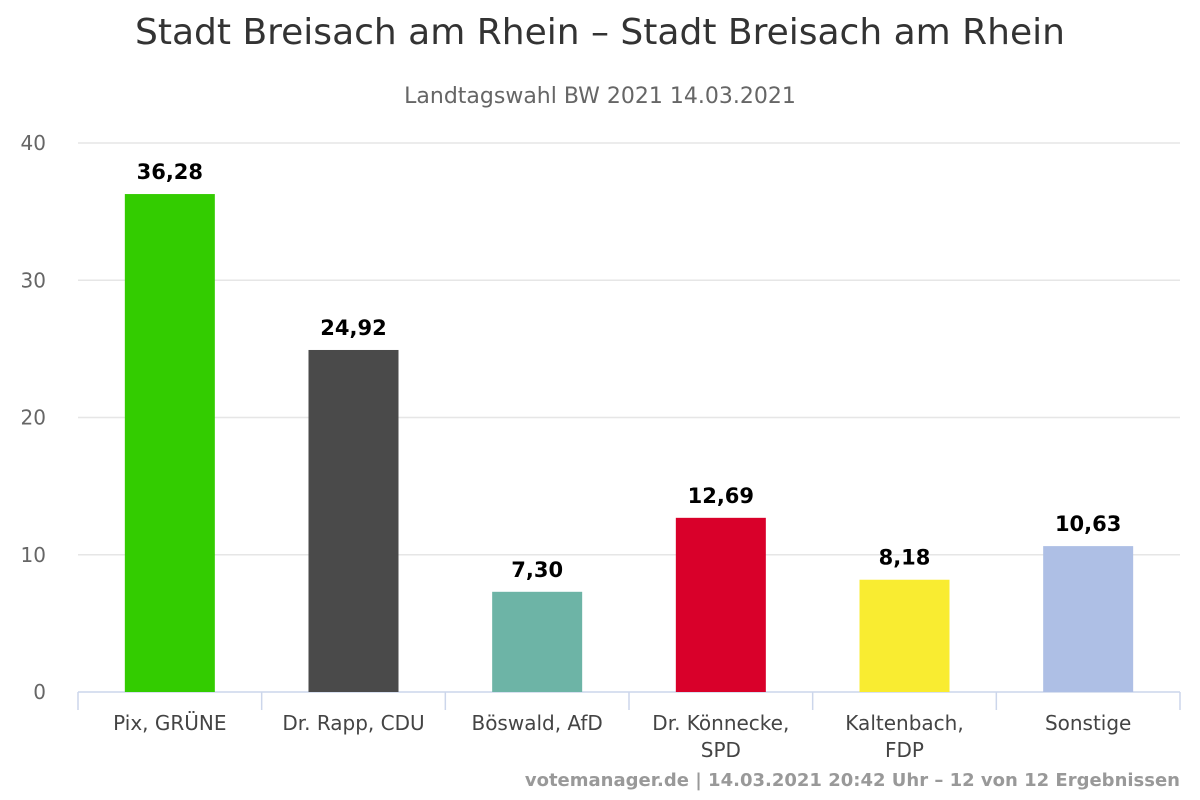 Image resolution: width=1200 pixels, height=800 pixels. Describe the element at coordinates (537, 570) in the screenshot. I see `data-label: 7,30` at that location.